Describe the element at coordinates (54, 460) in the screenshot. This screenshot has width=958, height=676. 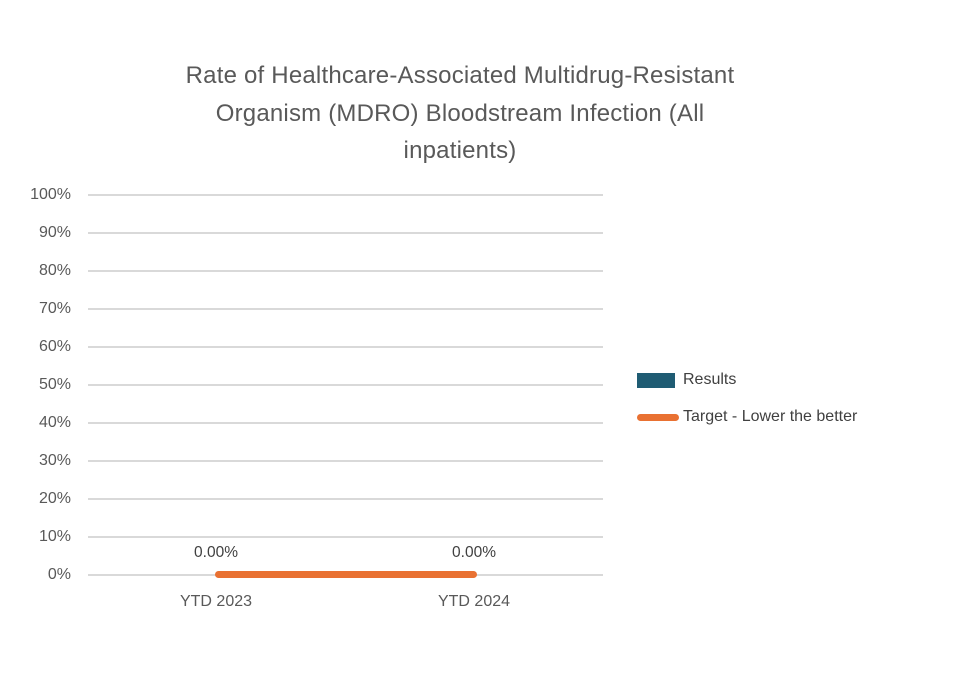
I see `y-axis-tick-label: 30%` at that location.